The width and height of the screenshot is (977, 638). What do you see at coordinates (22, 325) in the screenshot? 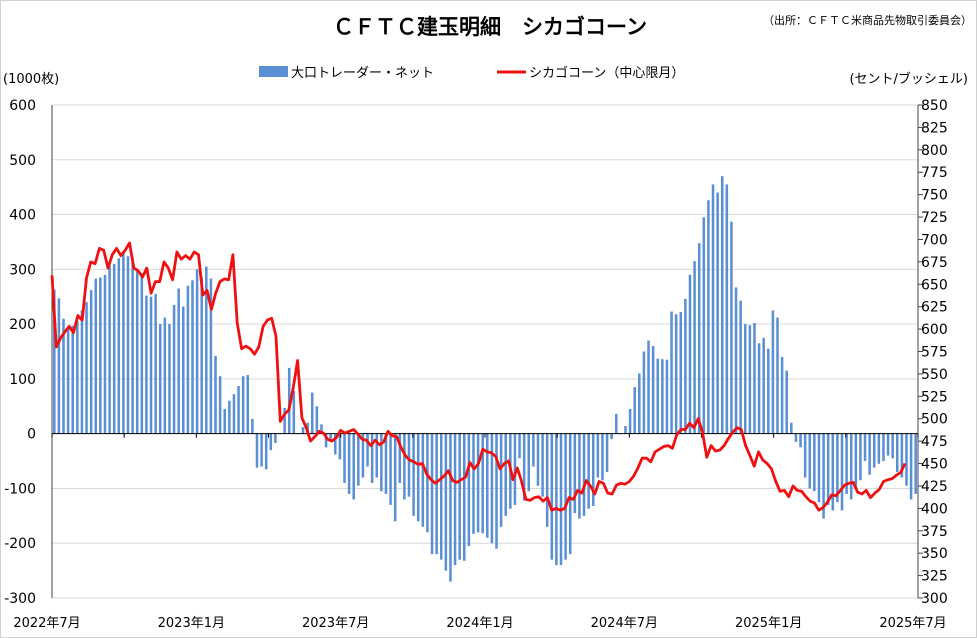
I see `left-tick-label: 200` at bounding box center [22, 325].